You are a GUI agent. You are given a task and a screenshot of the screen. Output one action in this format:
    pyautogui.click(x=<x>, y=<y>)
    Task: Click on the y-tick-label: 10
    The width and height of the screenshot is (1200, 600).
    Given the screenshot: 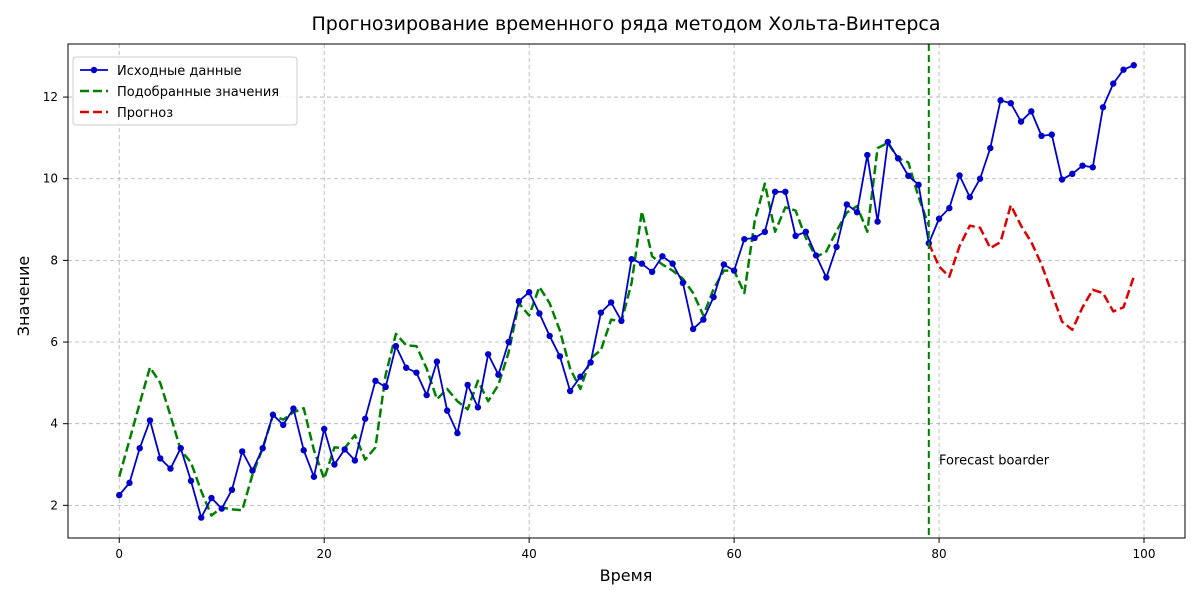 What is the action you would take?
    pyautogui.click(x=50, y=179)
    